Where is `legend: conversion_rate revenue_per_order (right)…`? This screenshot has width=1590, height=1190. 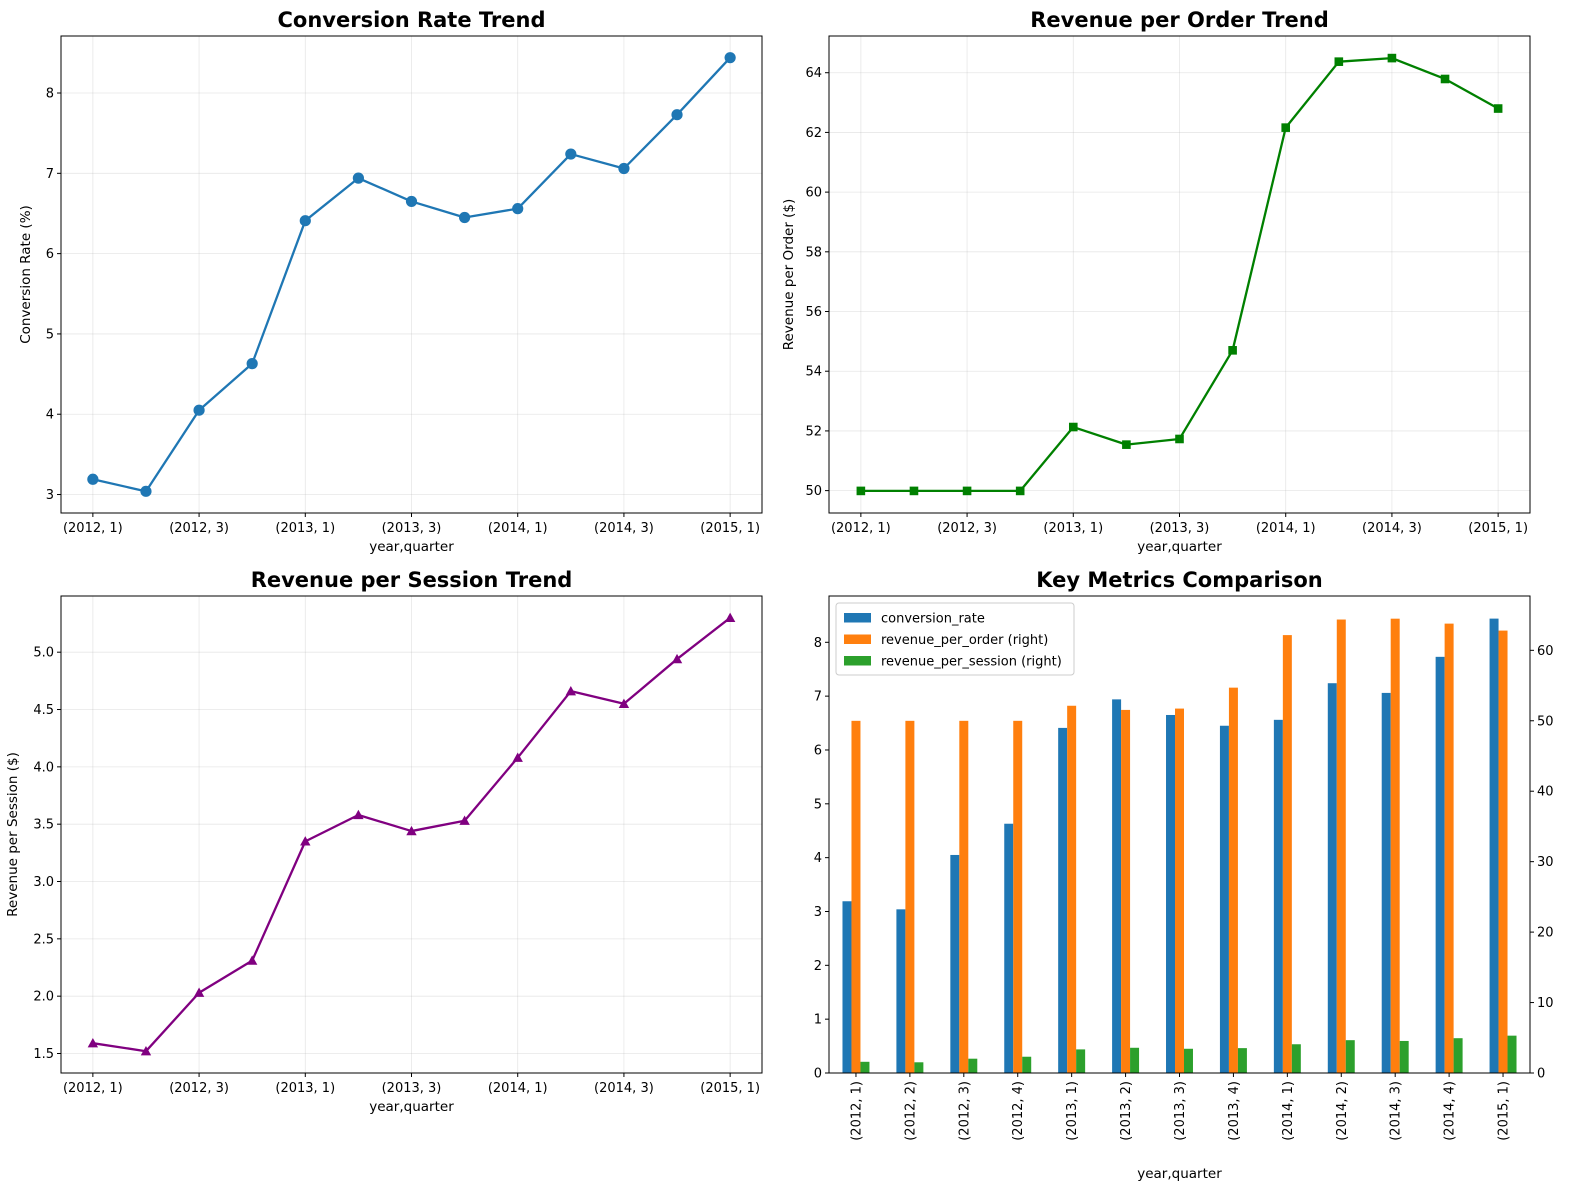 legend: conversion_rate revenue_per_order (right)… is located at coordinates (955, 639).